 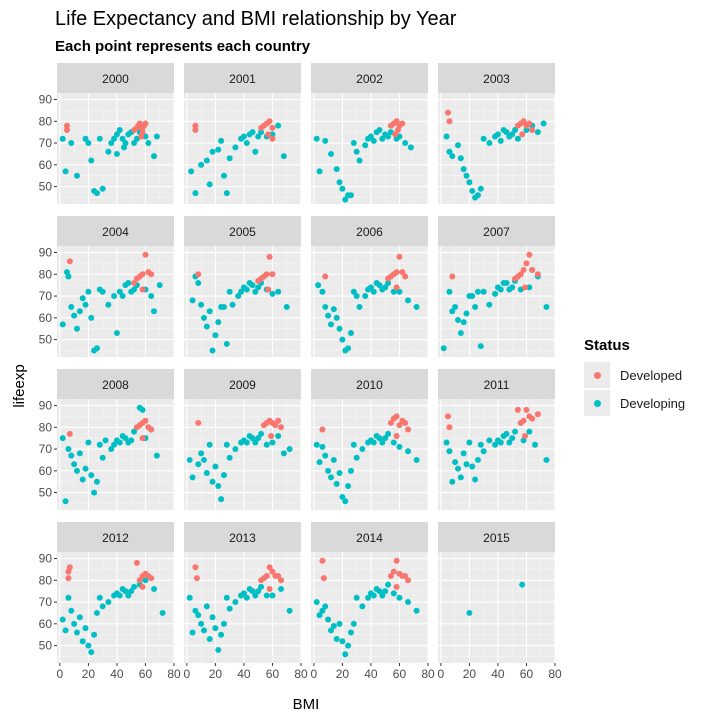 I want to click on facet-label: 2006, so click(x=369, y=232).